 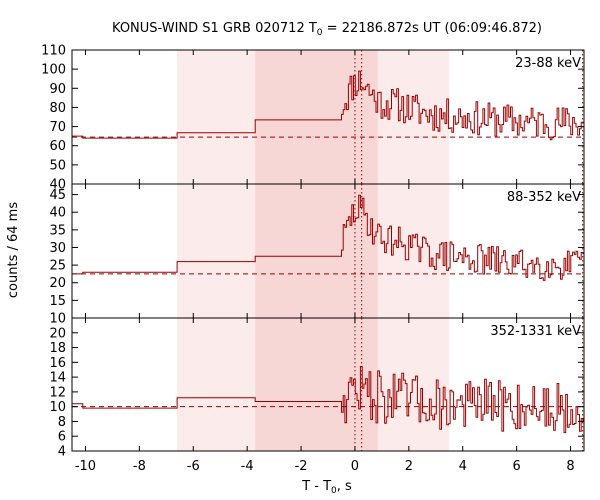 I want to click on y-tick-label: 110, so click(x=53, y=51).